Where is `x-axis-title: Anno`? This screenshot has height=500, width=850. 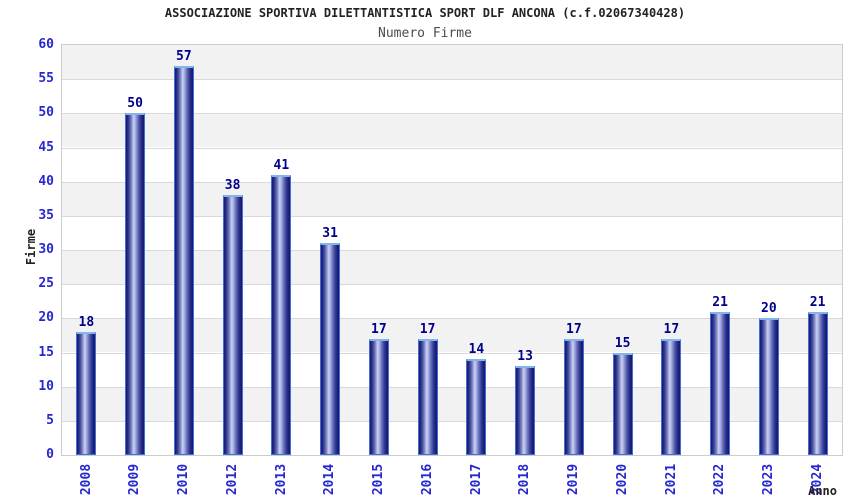 x-axis-title: Anno is located at coordinates (822, 491).